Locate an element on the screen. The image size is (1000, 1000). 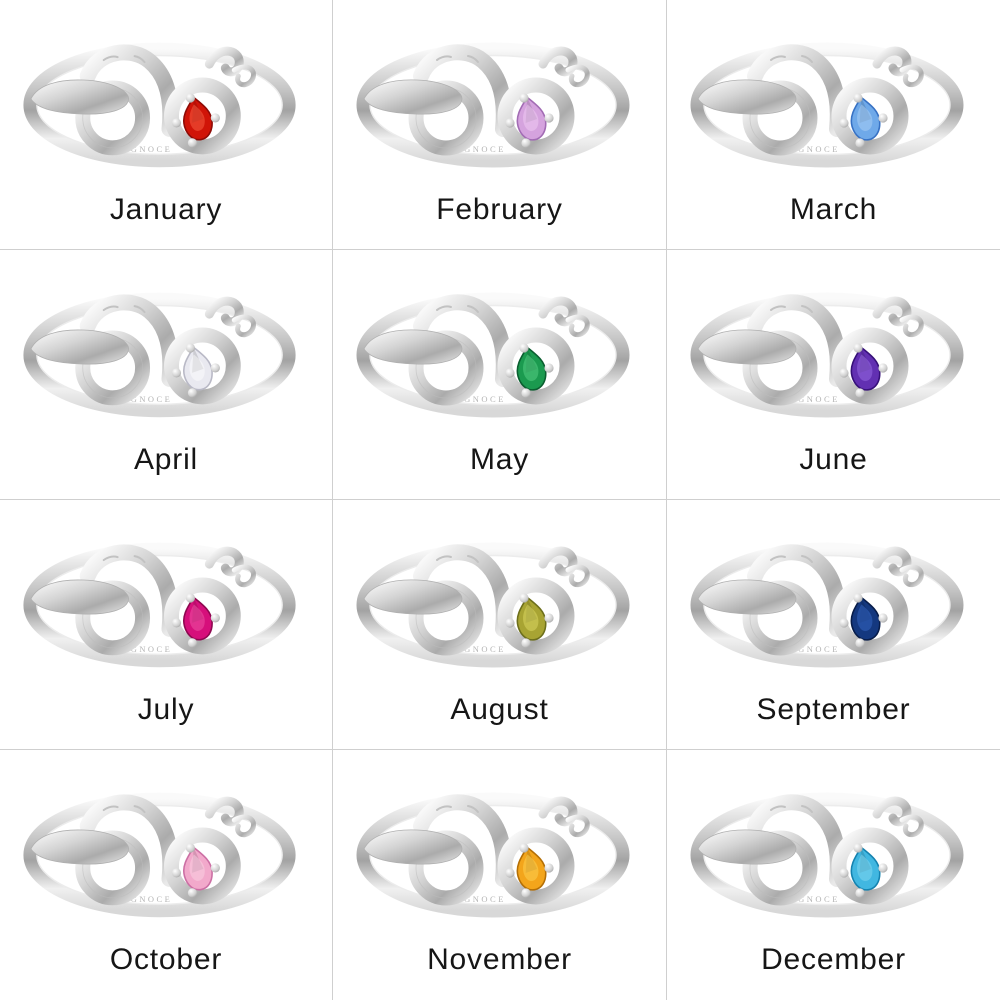
birthstone-cell-october: GNOCE is located at coordinates (166, 875).